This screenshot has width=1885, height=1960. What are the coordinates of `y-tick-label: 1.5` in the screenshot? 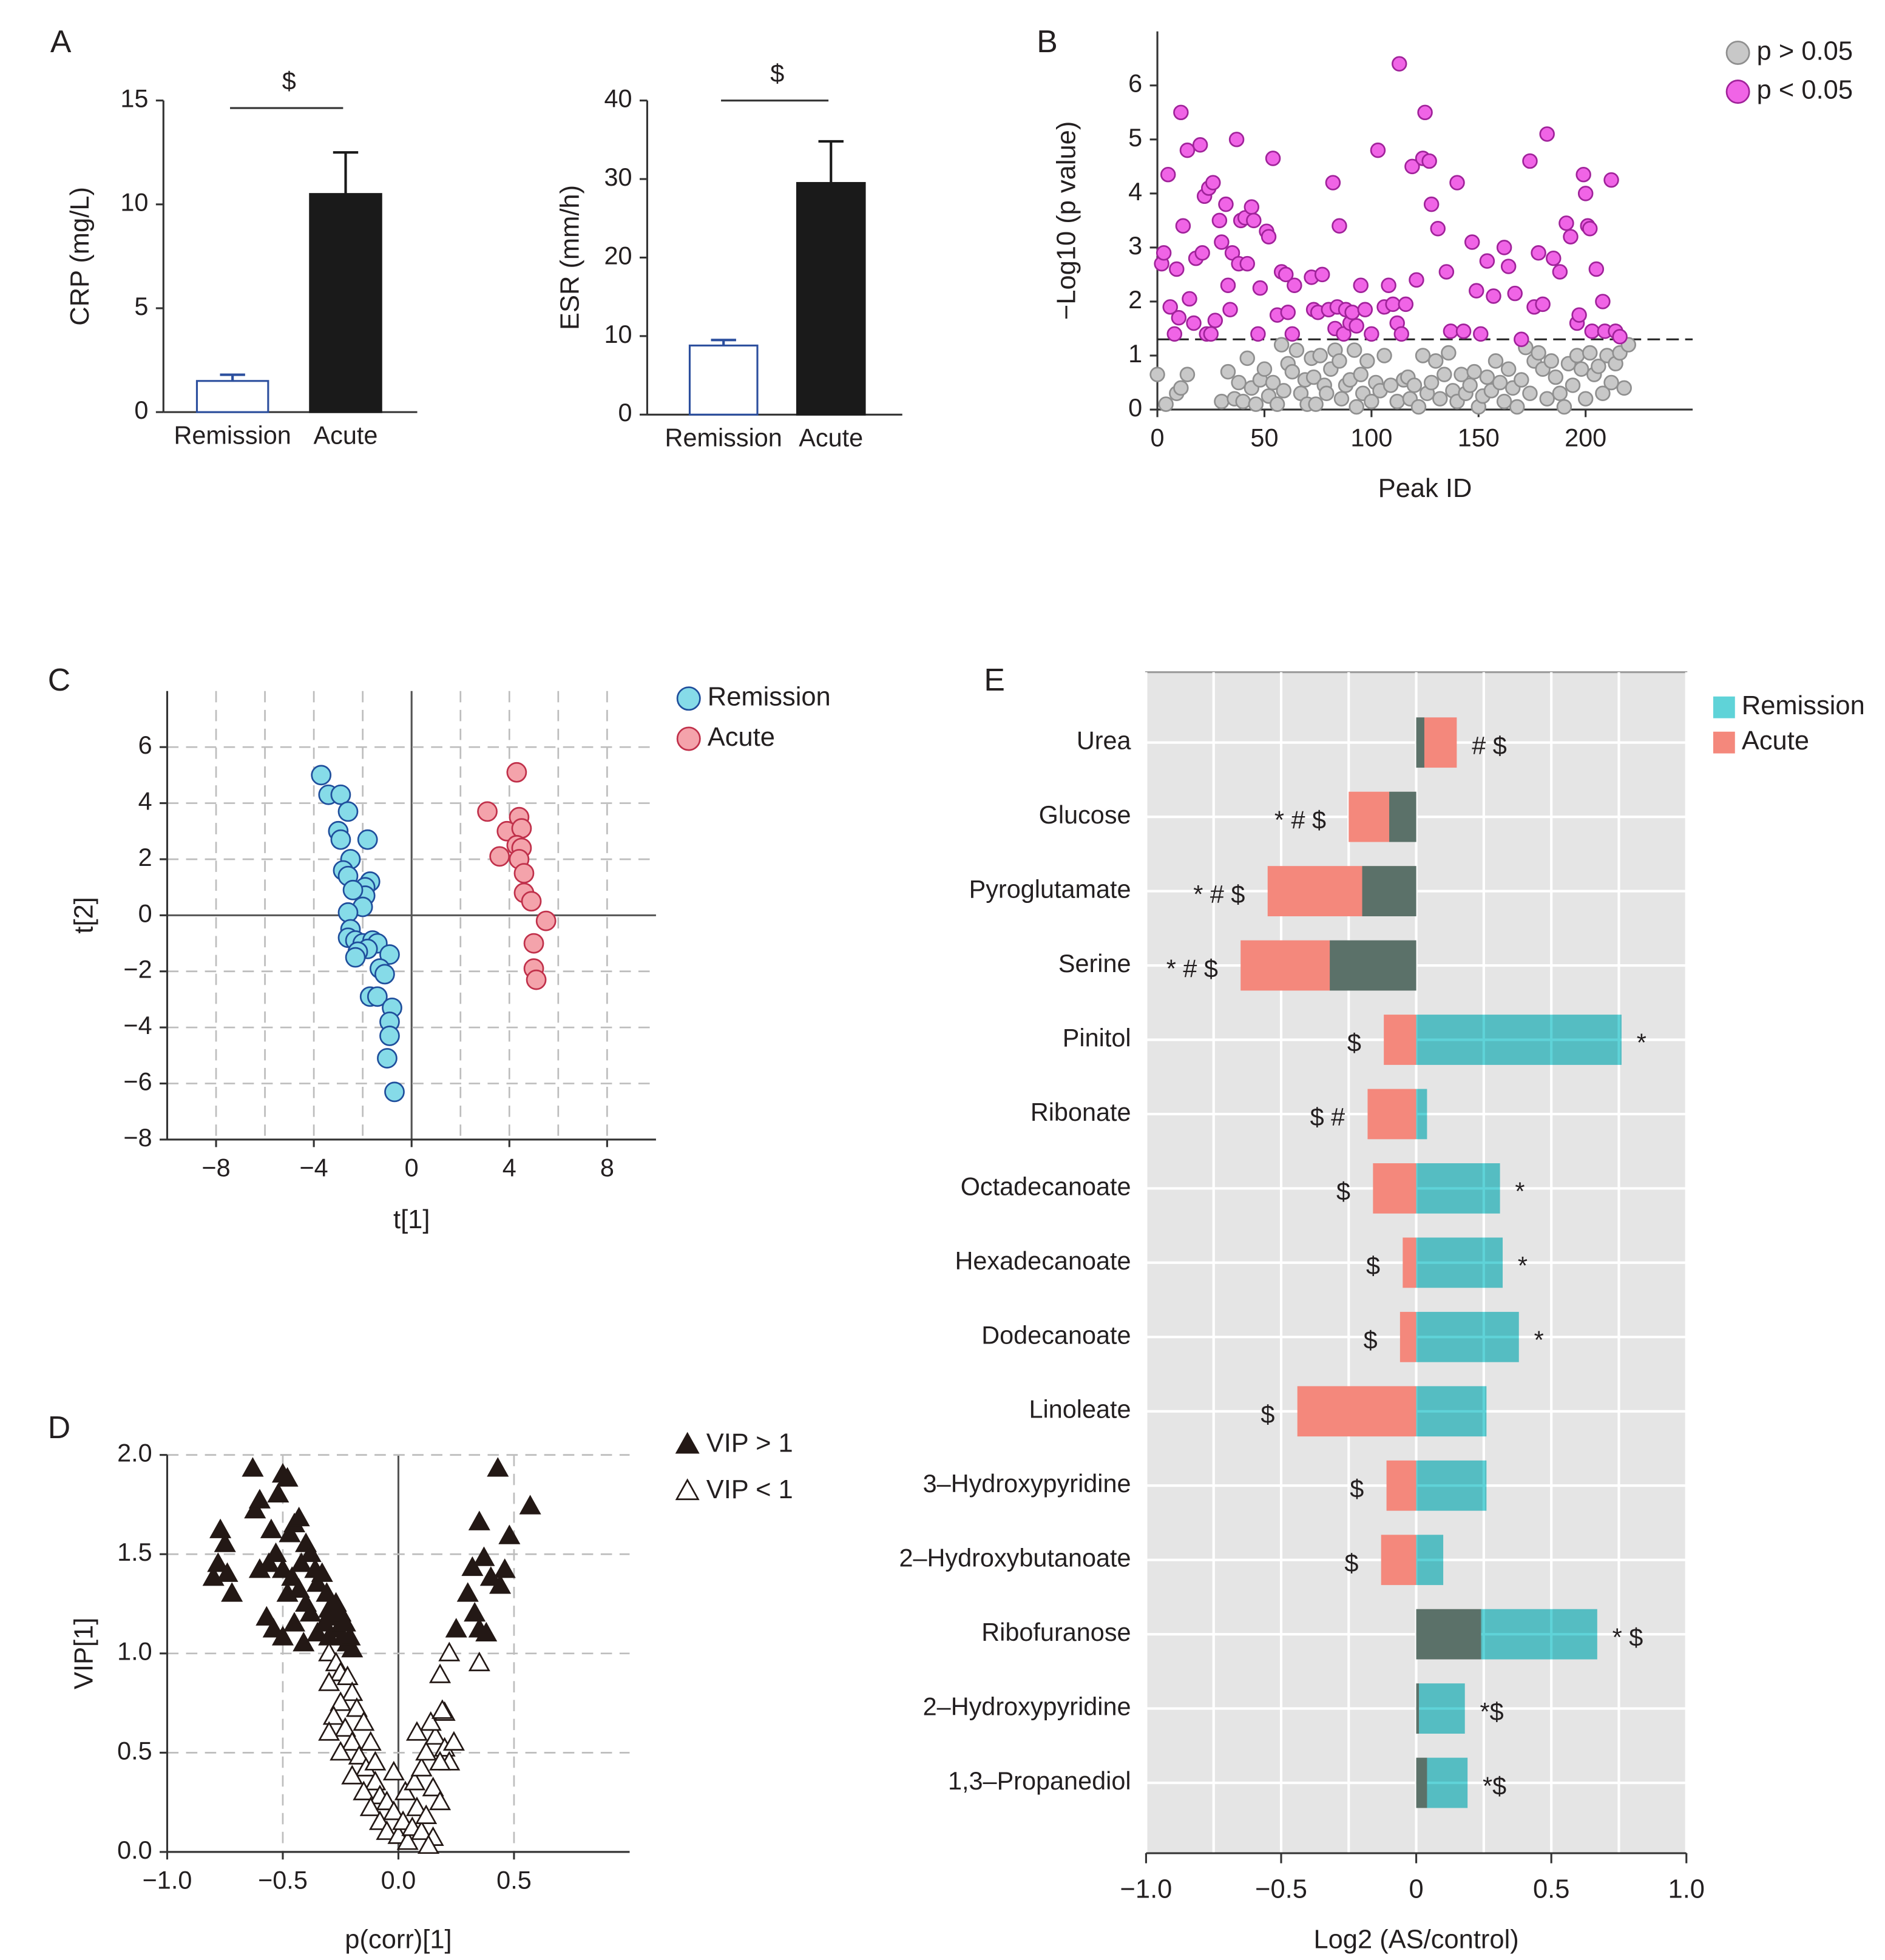 It's located at (134, 1552).